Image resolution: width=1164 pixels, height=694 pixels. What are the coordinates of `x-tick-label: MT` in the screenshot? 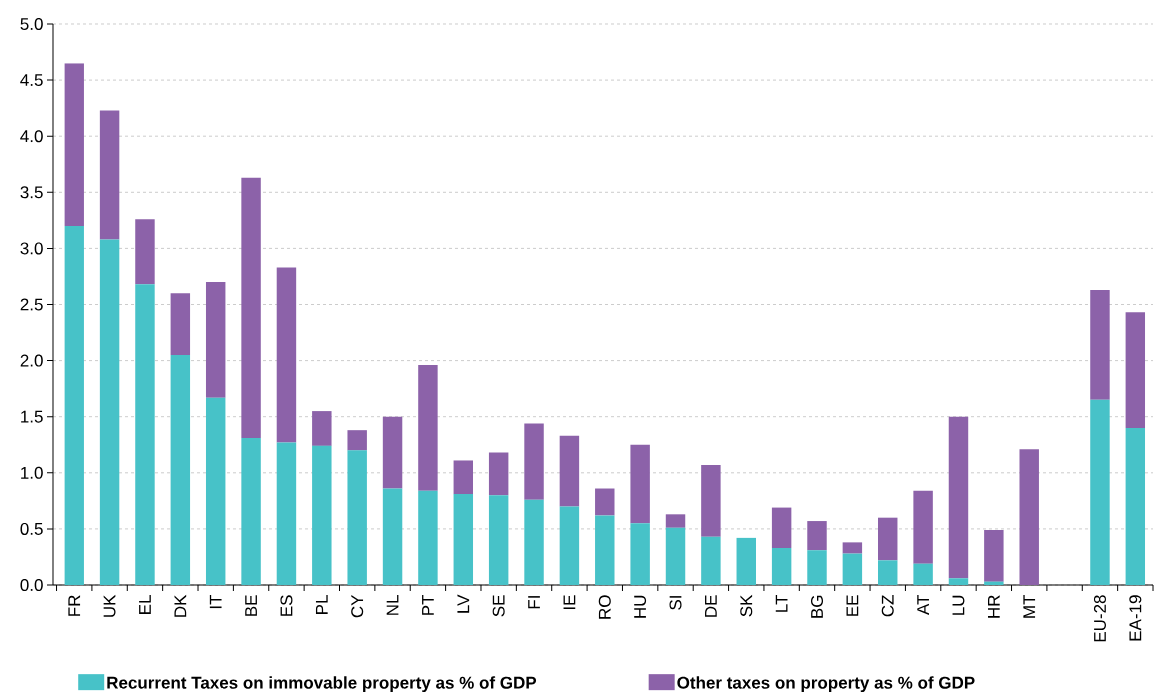 It's located at (1029, 606).